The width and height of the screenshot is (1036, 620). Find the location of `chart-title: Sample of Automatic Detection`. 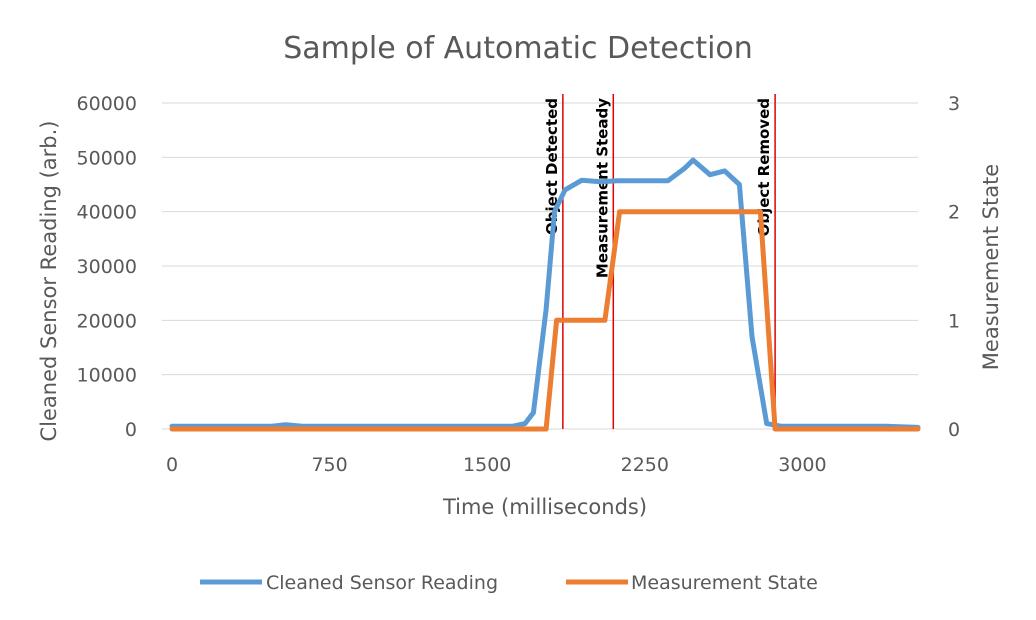

chart-title: Sample of Automatic Detection is located at coordinates (518, 48).